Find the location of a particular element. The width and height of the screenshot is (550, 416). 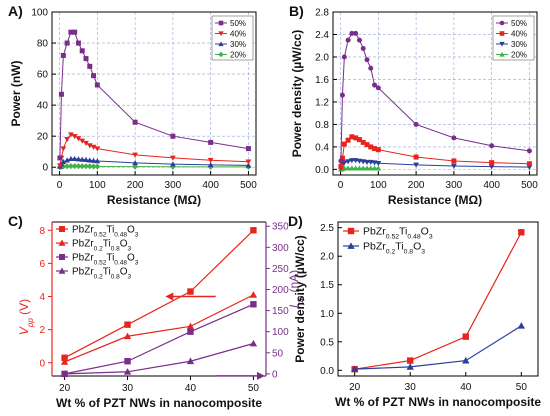

y-tick-label: 0.8 is located at coordinates (322, 125).